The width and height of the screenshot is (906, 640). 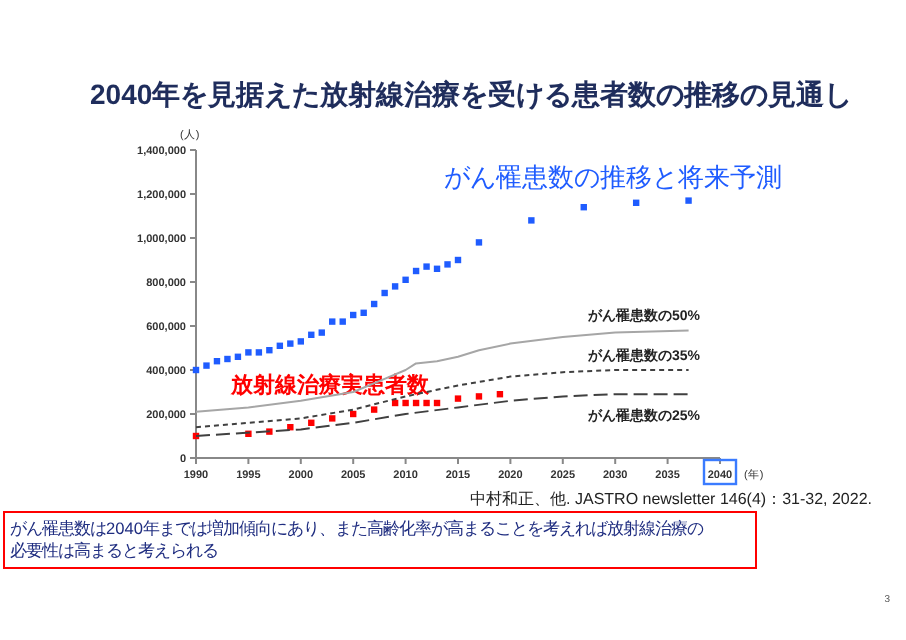 What do you see at coordinates (471, 94) in the screenshot?
I see `chart-title: 2040年を見据えた放射線治療を受ける患者数の推移の見通し` at bounding box center [471, 94].